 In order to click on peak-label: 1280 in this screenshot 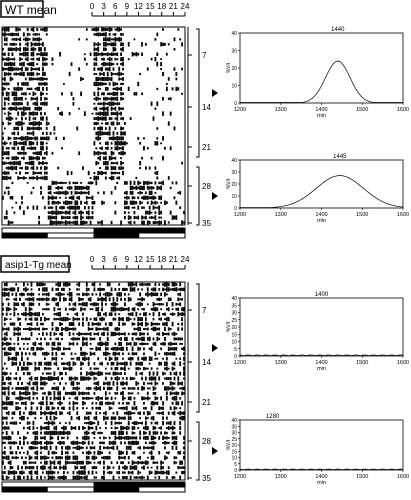, I will do `click(273, 417)`.